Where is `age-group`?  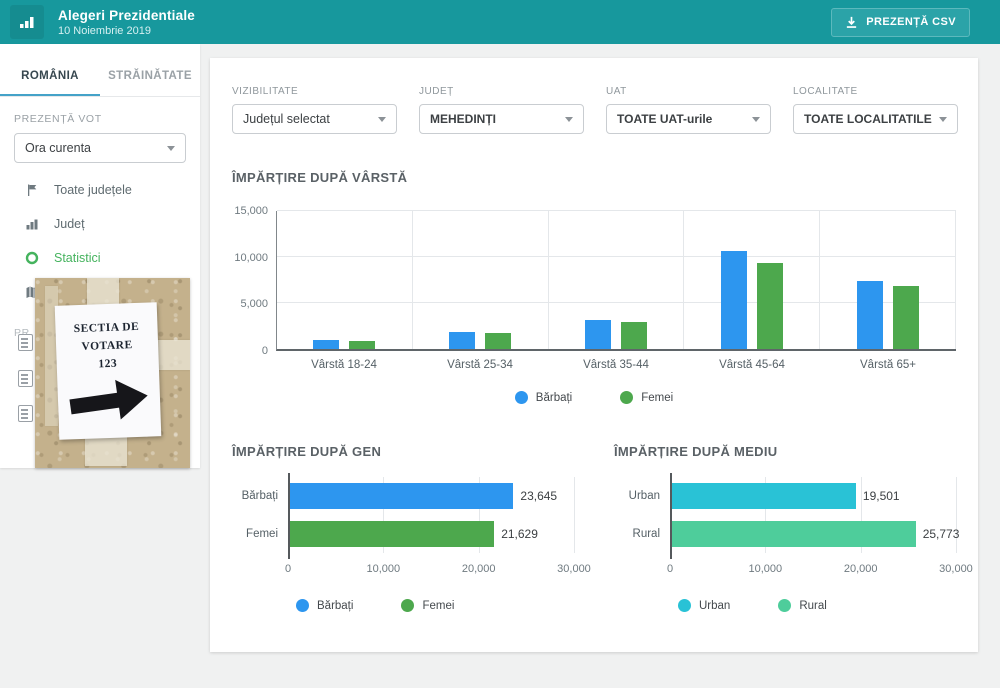
age-group is located at coordinates (617, 280).